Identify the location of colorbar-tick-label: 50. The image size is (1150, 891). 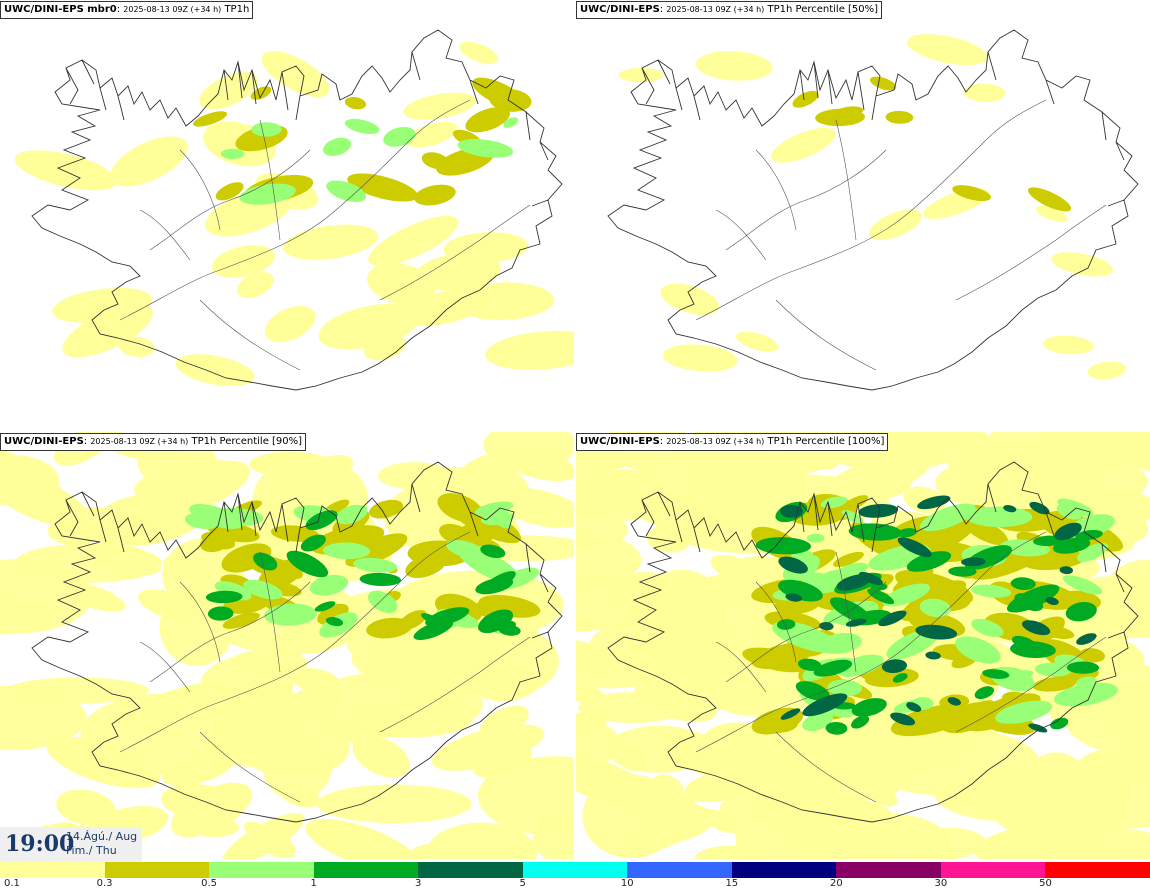
(1045, 883).